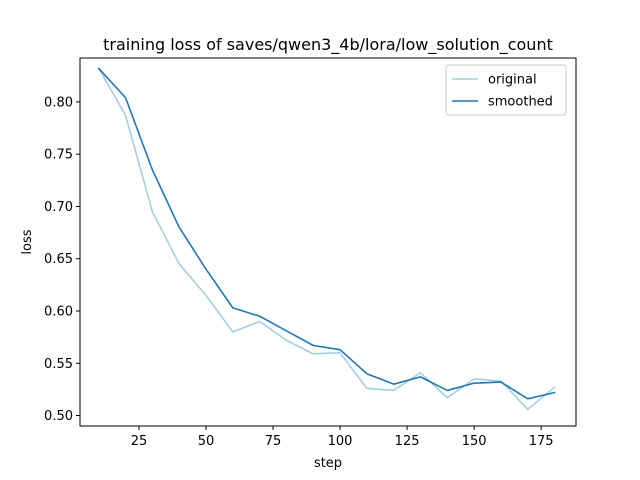  What do you see at coordinates (512, 80) in the screenshot?
I see `legend-label-original: original` at bounding box center [512, 80].